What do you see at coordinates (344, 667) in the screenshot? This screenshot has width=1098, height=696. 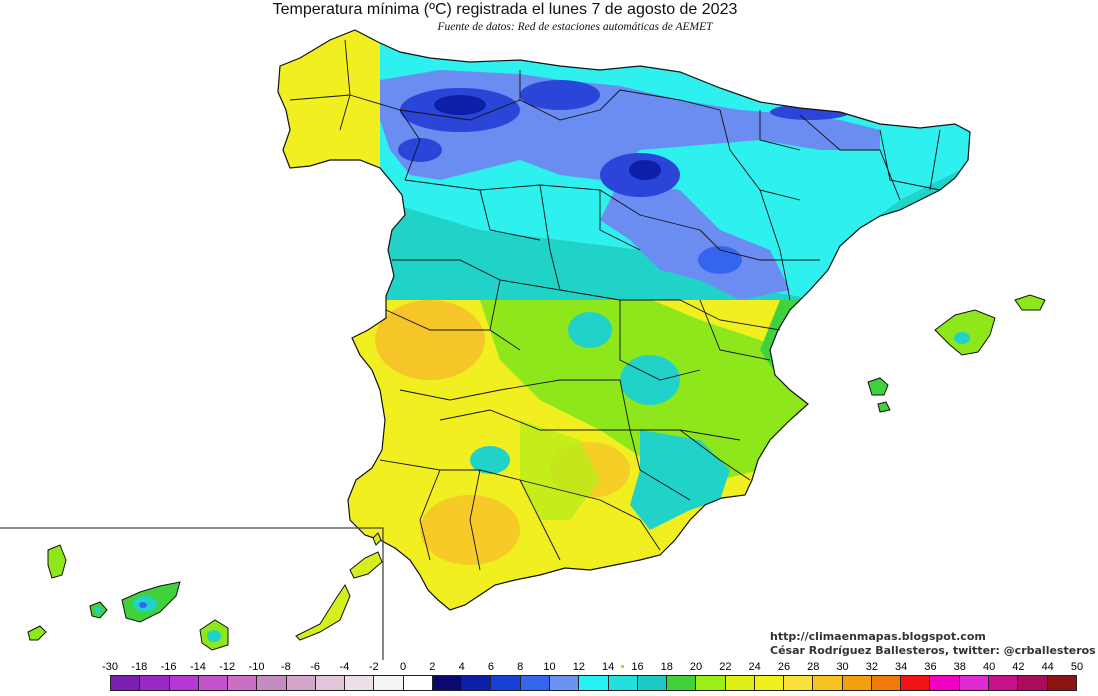 I see `legend-tick-label: -4` at bounding box center [344, 667].